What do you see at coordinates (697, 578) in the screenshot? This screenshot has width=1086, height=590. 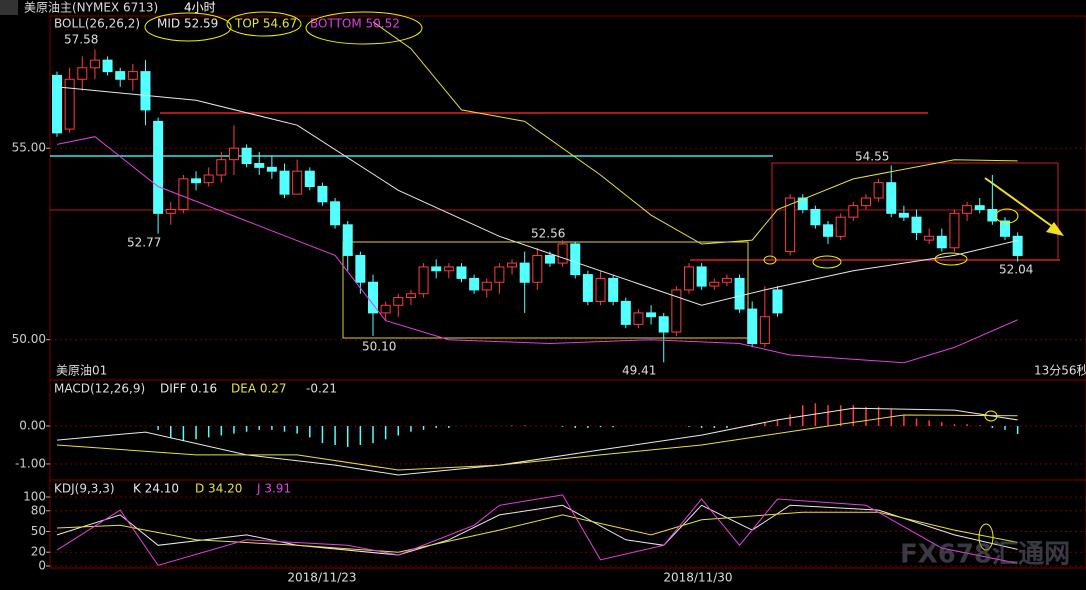 I see `x-tick-label: 2018/11/30` at bounding box center [697, 578].